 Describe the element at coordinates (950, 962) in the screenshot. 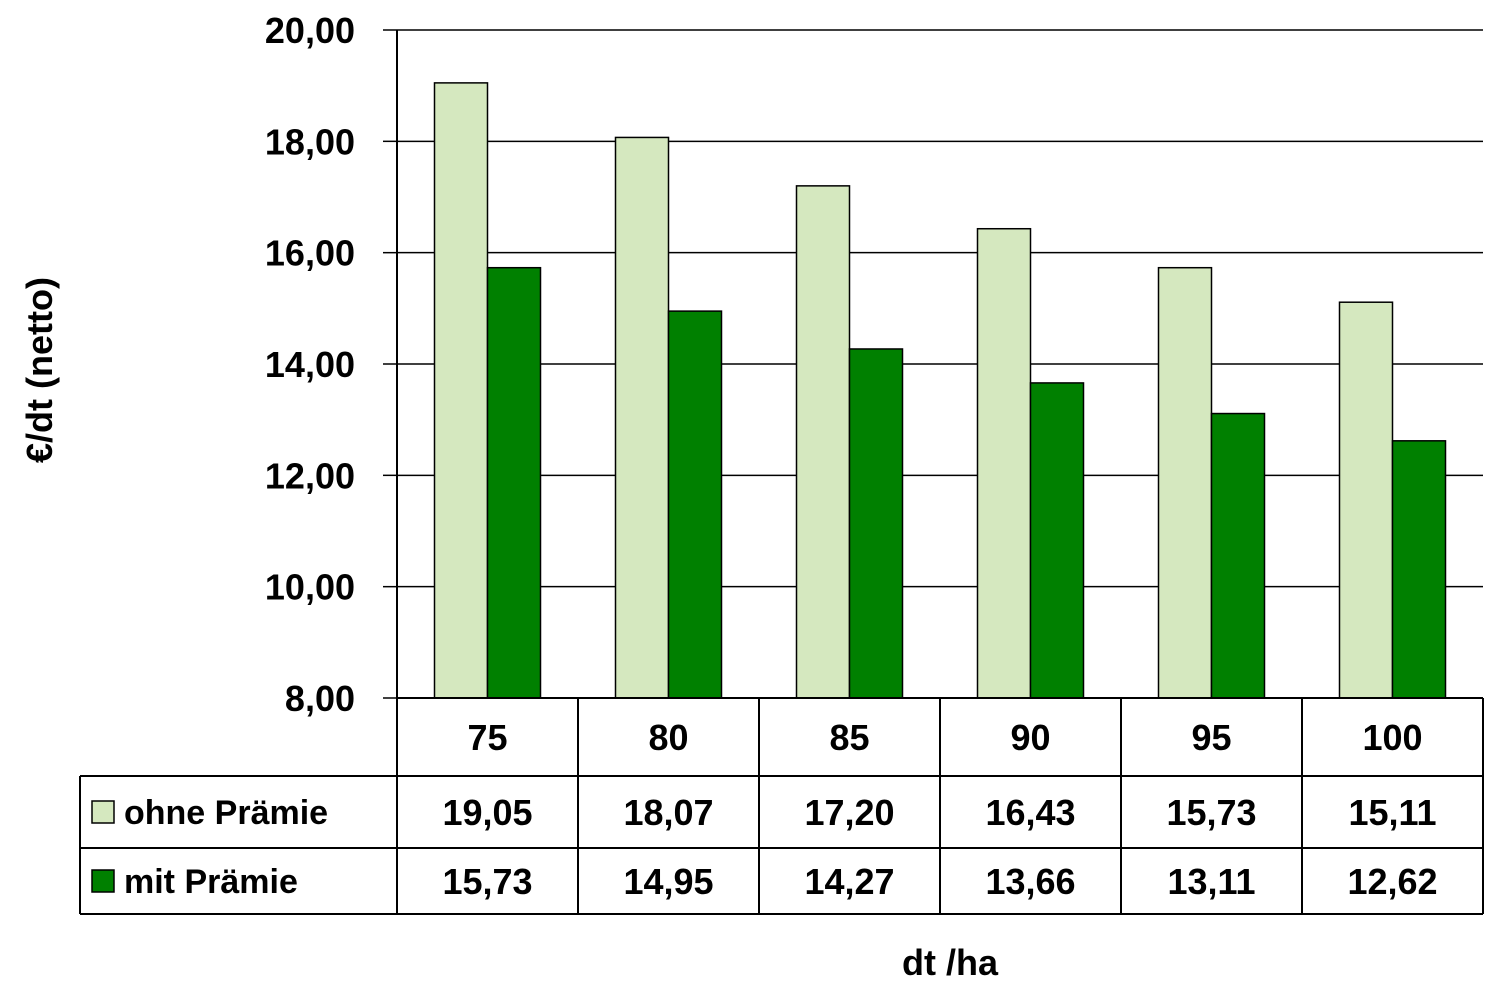

I see `x-axis-title: dt /ha` at that location.